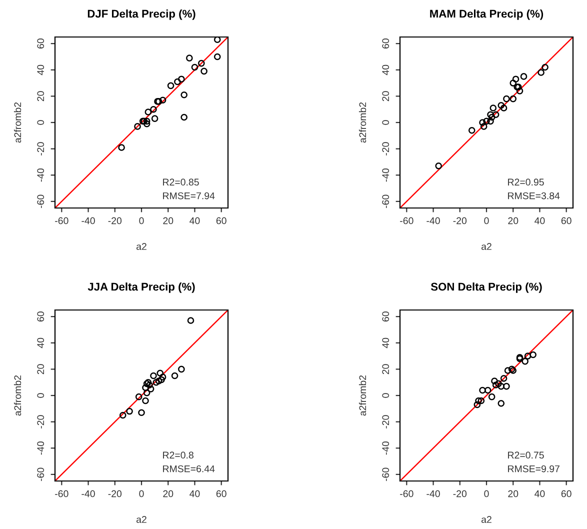  What do you see at coordinates (141, 287) in the screenshot?
I see `chart-title: JJA Delta Precip (%)` at bounding box center [141, 287].